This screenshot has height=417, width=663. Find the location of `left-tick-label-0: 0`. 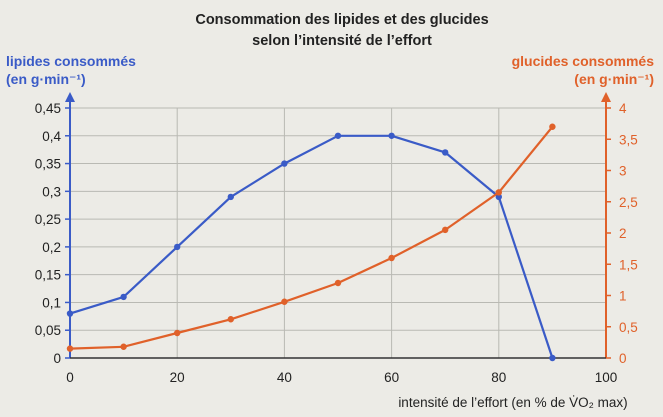

left-tick-label-0: 0 is located at coordinates (57, 358).